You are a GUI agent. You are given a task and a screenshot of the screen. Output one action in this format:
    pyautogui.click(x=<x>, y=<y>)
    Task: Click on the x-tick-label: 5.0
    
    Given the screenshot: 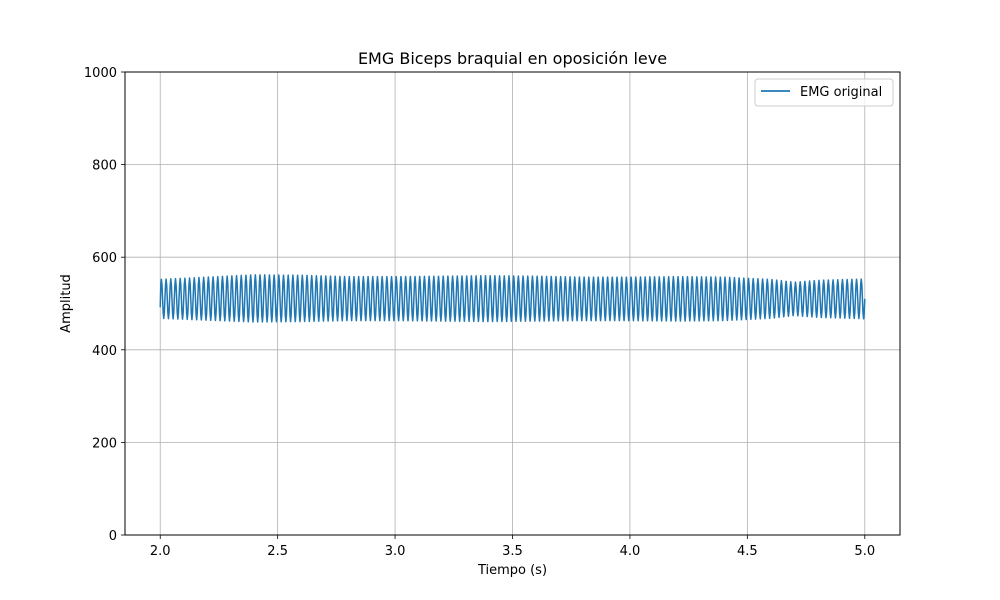 What is the action you would take?
    pyautogui.click(x=864, y=551)
    